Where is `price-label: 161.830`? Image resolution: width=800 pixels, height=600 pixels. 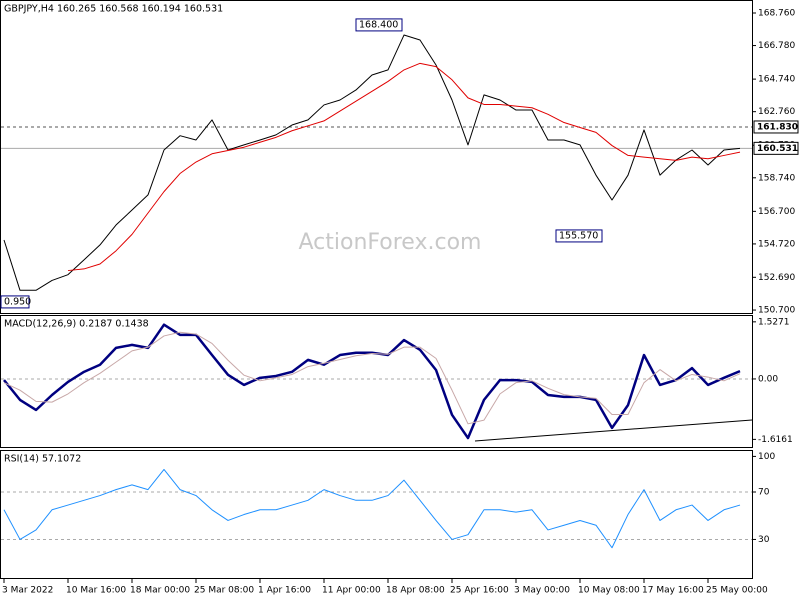
price-label: 161.830 is located at coordinates (777, 127).